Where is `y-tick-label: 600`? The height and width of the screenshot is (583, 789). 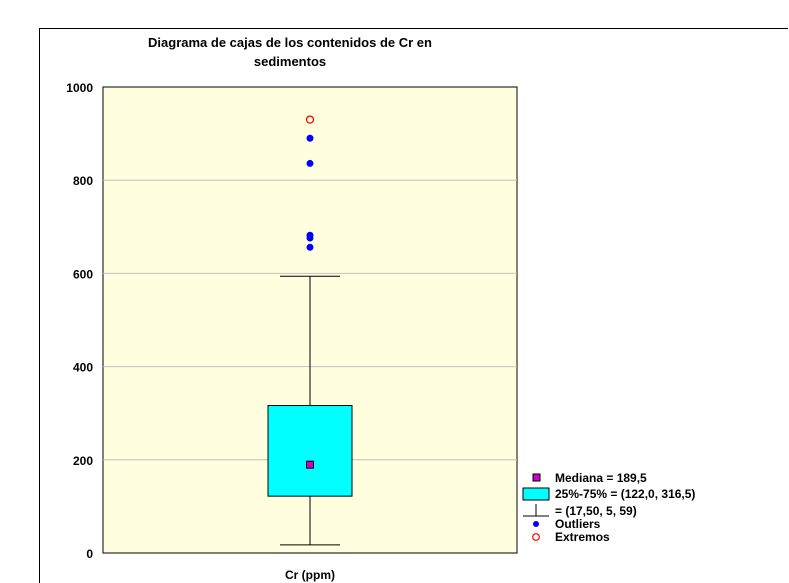 y-tick-label: 600 is located at coordinates (83, 274).